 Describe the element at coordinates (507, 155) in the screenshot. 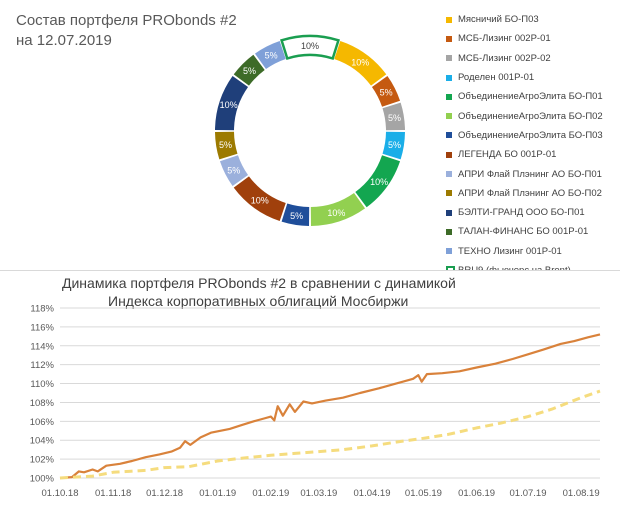

I see `legend-label-8: ЛЕГЕНДА БО 001Р-01` at that location.